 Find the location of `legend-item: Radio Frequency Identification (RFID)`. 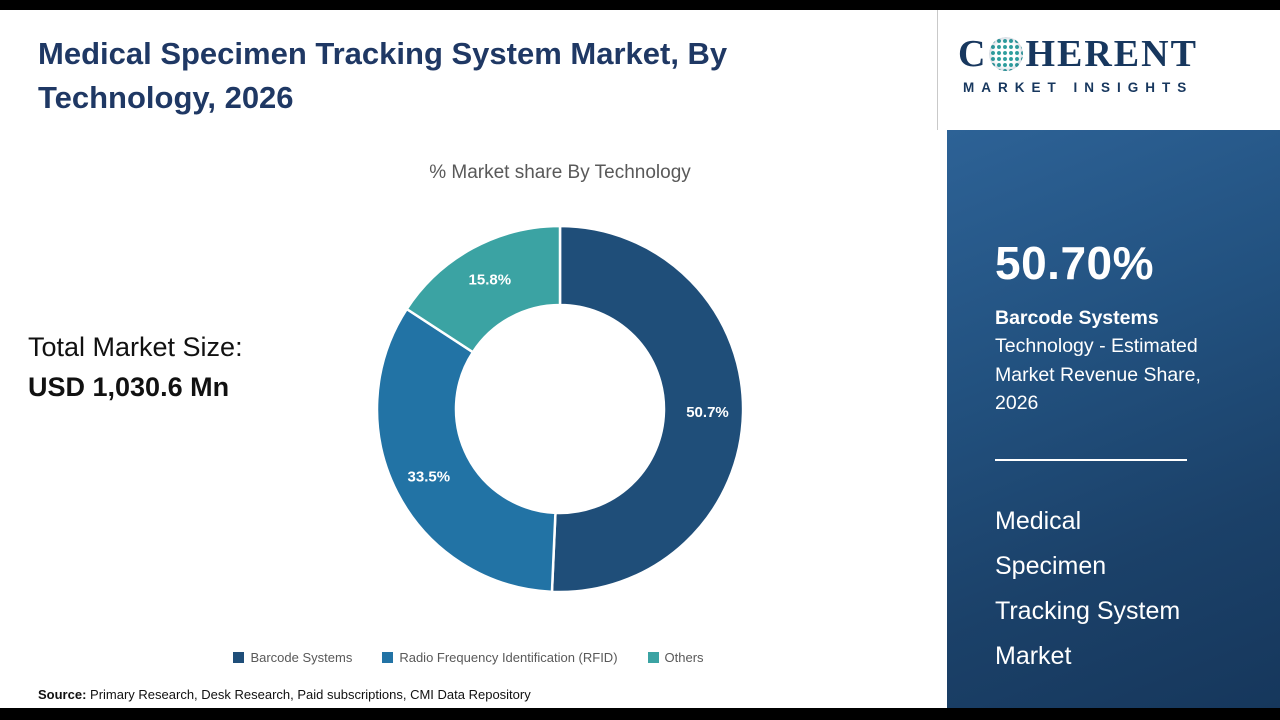

legend-item: Radio Frequency Identification (RFID) is located at coordinates (500, 657).